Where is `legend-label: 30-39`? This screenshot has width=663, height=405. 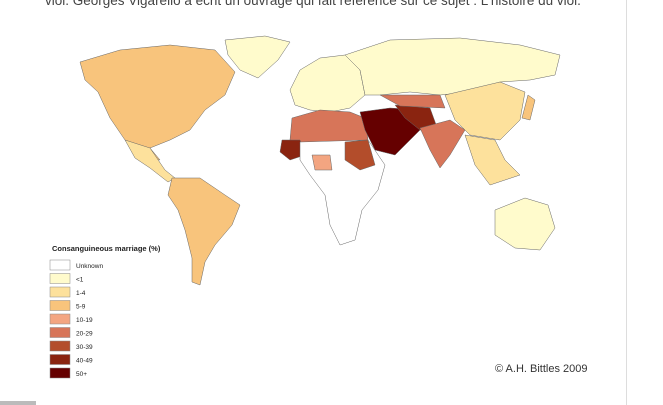
legend-label: 30-39 is located at coordinates (84, 347).